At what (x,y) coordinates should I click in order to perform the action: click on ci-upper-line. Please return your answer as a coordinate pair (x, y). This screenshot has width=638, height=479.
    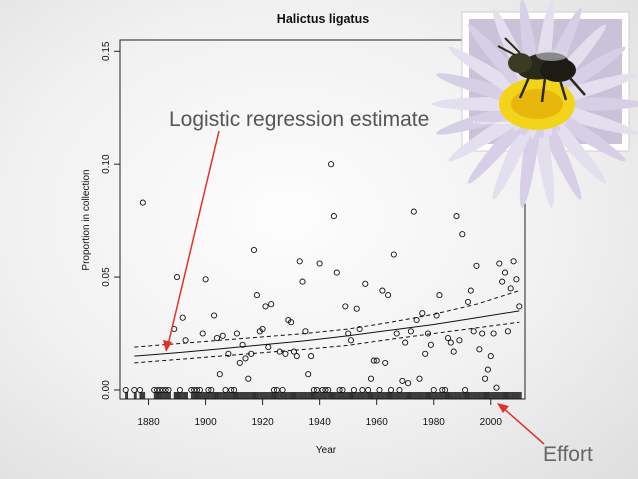
    Looking at the image, I should click on (327, 319).